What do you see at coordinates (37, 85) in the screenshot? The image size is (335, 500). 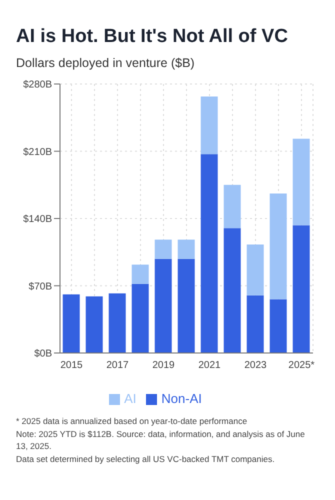 I see `y-tick-label: $280B` at bounding box center [37, 85].